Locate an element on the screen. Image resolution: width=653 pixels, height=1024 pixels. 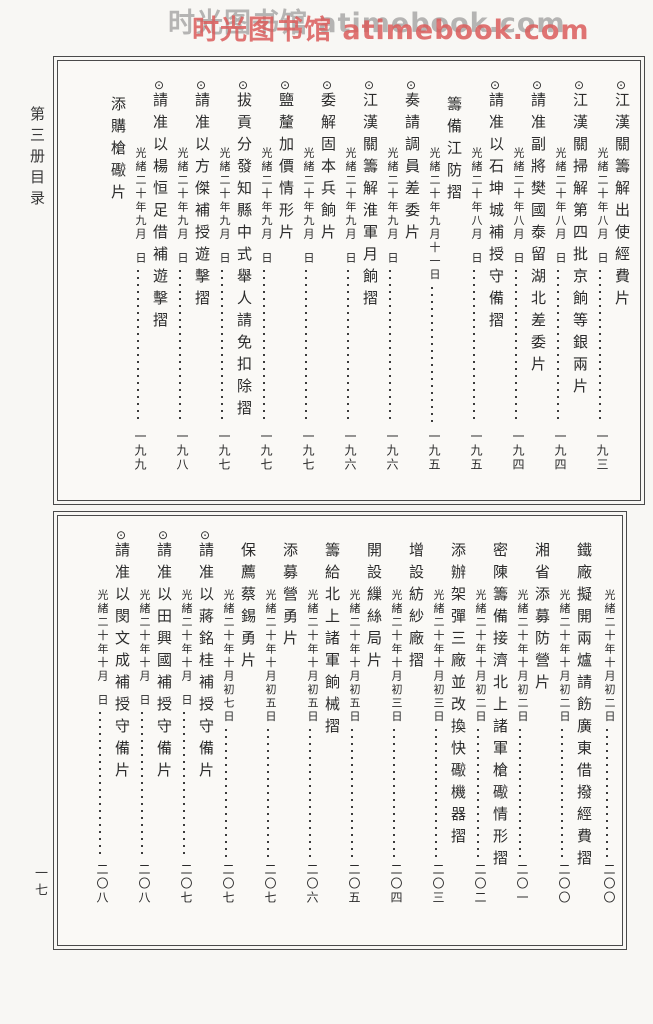
entry-dateline: 光緒二十年十月日二〇七 is located at coordinates (183, 730).